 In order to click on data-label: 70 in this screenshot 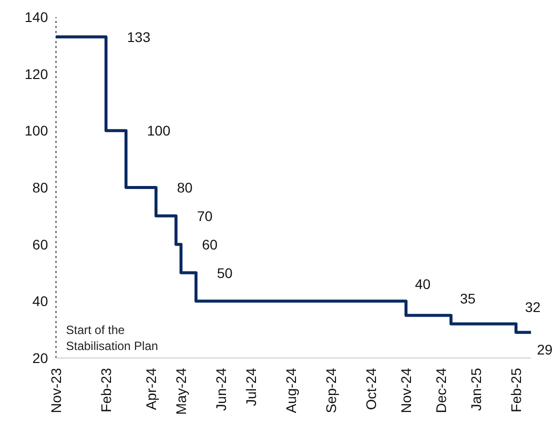, I will do `click(205, 216)`.